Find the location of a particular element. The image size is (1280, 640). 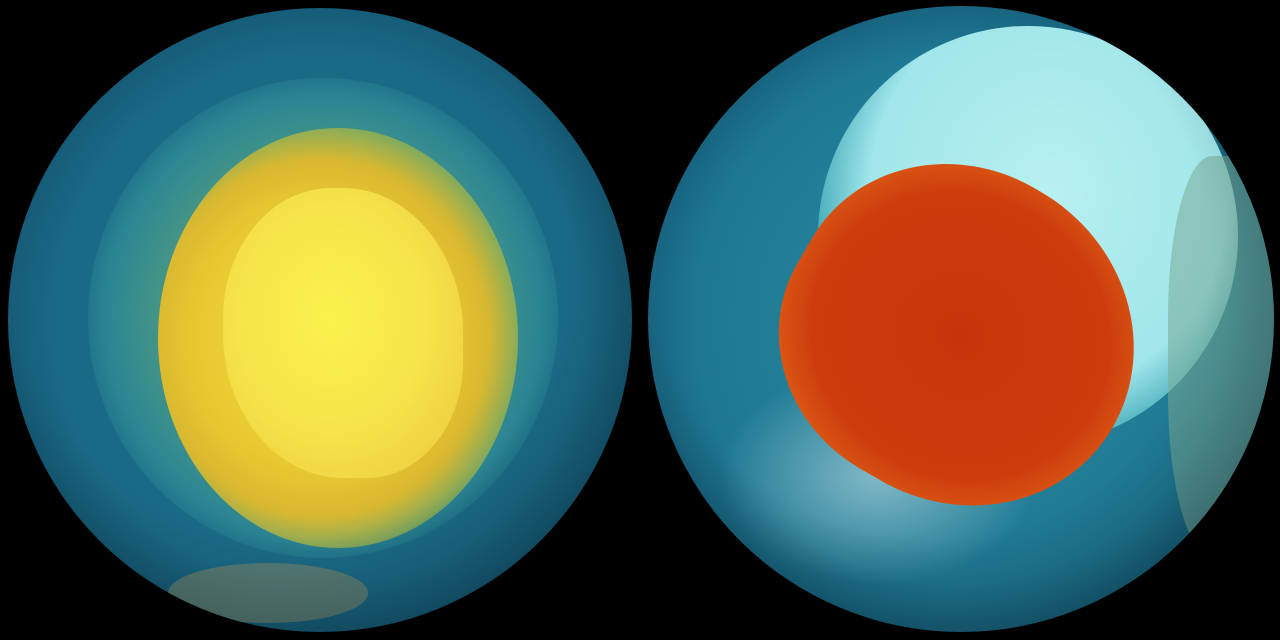

left-globe-core is located at coordinates (343, 333).